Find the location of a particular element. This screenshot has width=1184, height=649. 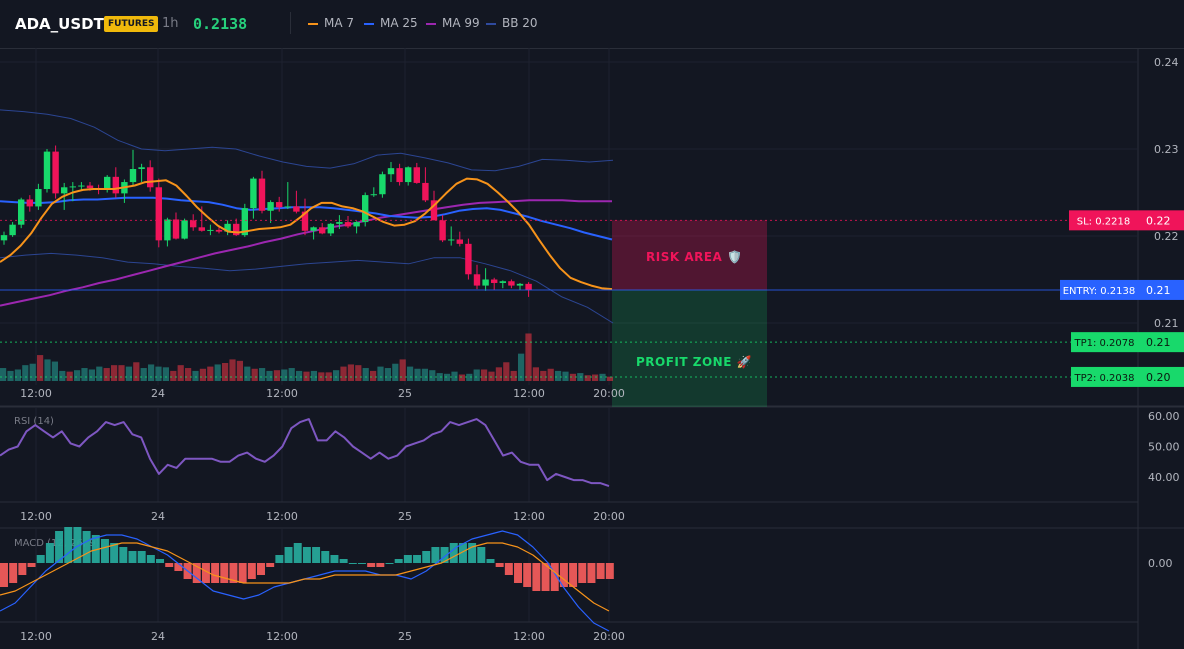

legend-ma99: MA 99 is located at coordinates (453, 23).